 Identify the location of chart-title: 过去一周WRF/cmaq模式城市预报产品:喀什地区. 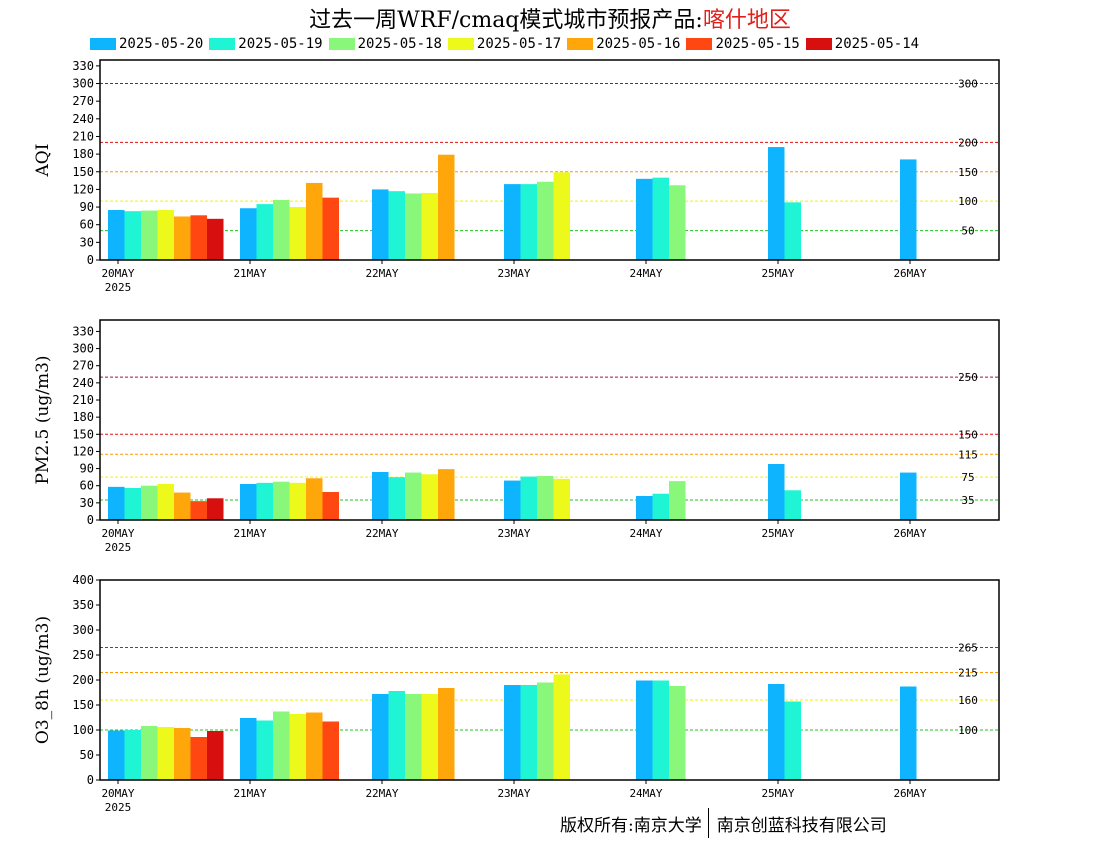
(550, 18).